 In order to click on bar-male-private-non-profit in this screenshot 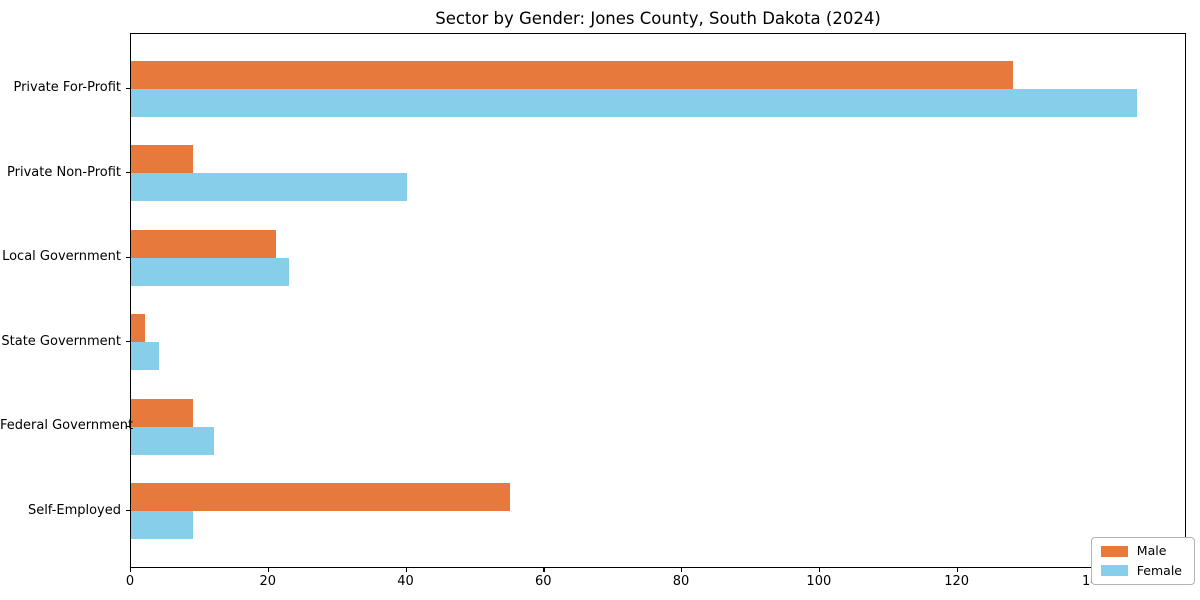, I will do `click(162, 159)`.